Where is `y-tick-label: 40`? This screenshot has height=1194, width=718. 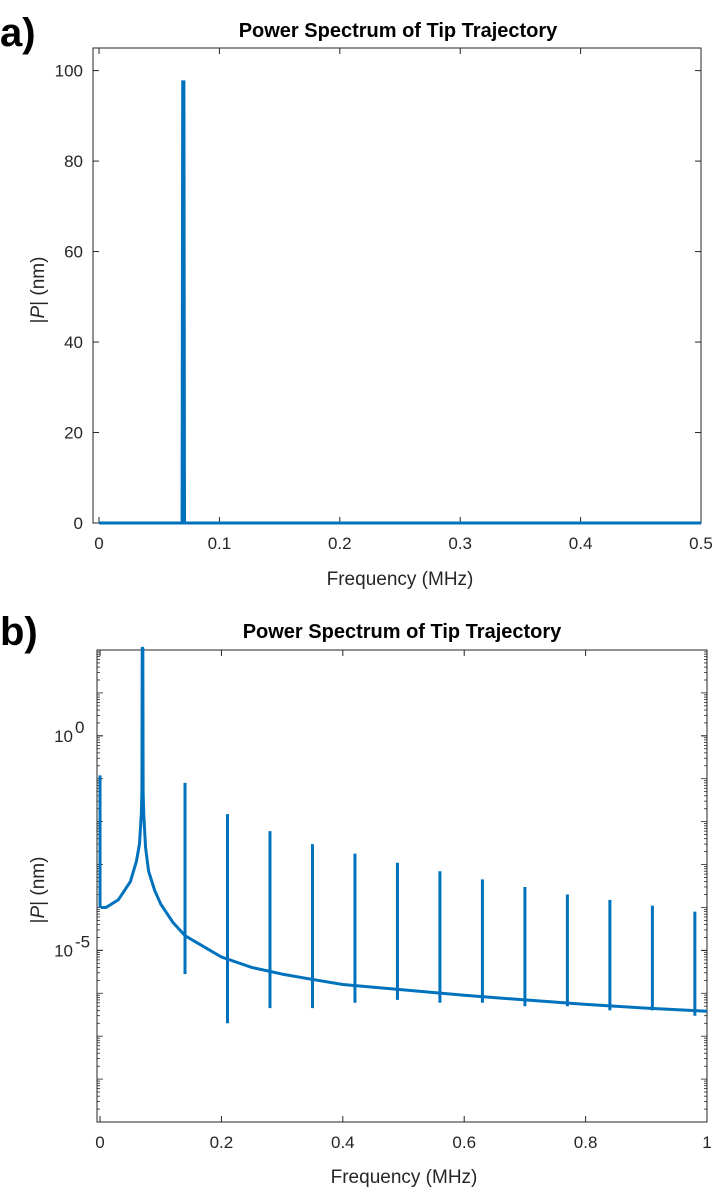 y-tick-label: 40 is located at coordinates (73, 342).